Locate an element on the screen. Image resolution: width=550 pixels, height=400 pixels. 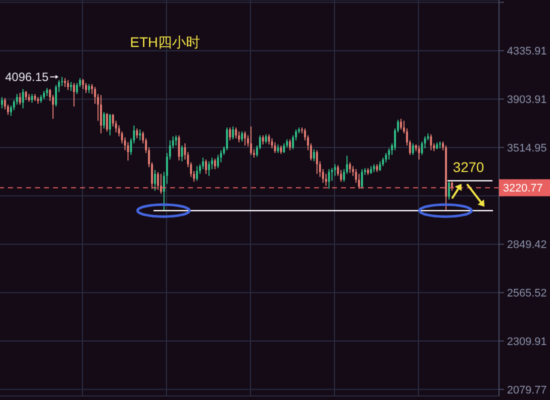
y-tick-label: 2309.91 is located at coordinates (527, 342).